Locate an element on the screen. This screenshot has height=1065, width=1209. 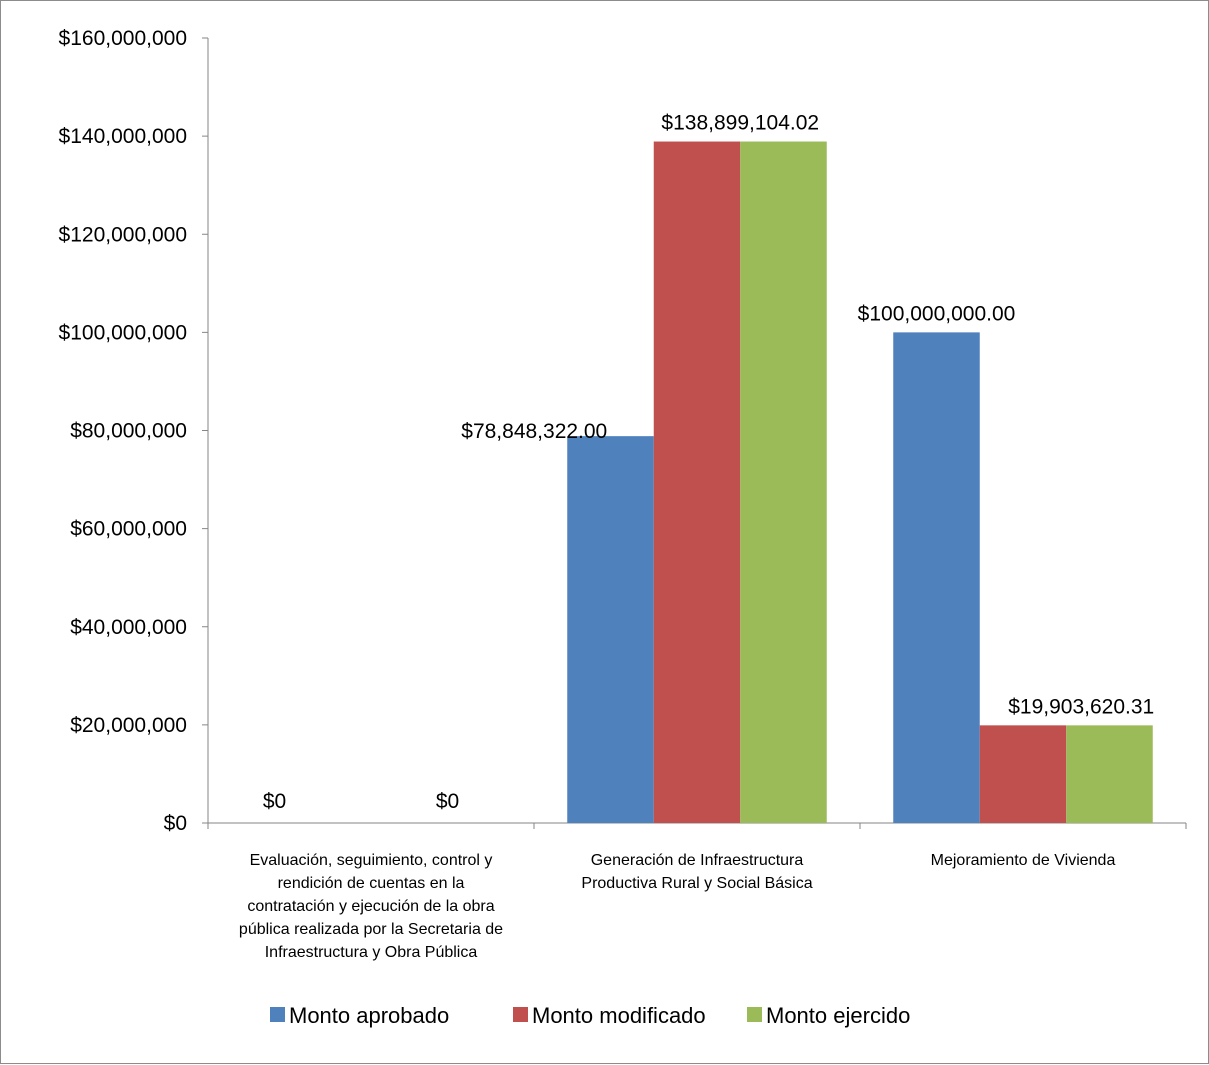
y-tick-label: $40,000,000 is located at coordinates (128, 627).